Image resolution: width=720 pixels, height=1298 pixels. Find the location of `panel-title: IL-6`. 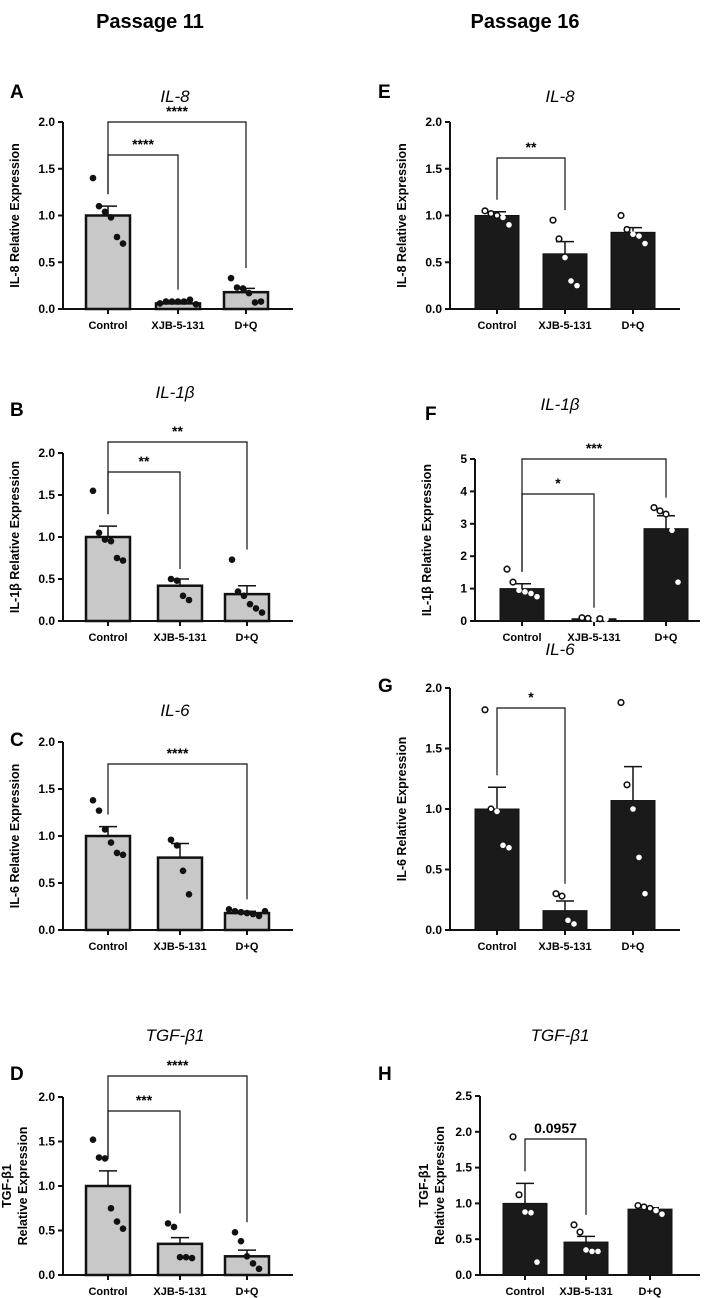

panel-title: IL-6 is located at coordinates (175, 710).